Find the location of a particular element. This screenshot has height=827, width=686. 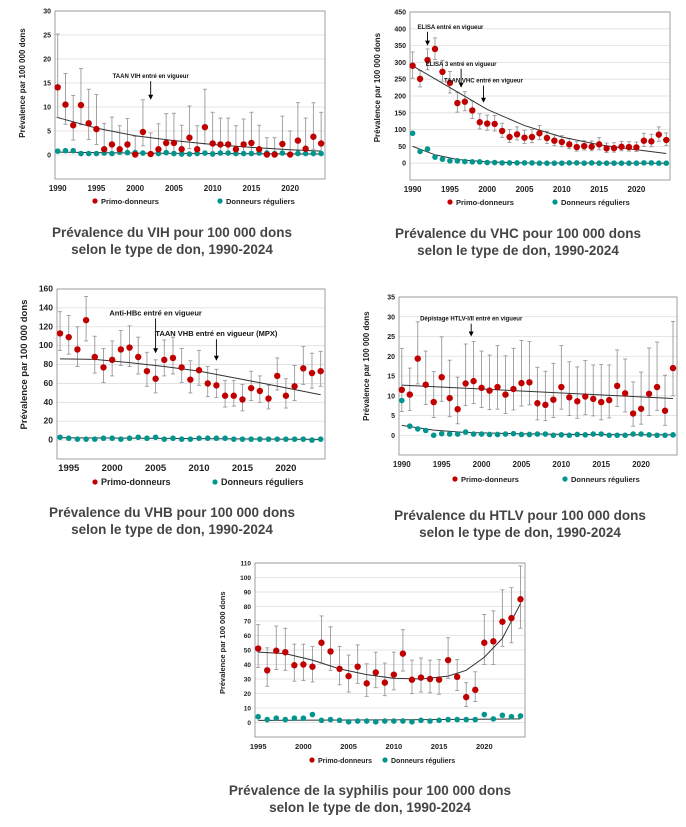

x-tick-label: 2010 is located at coordinates (213, 188).